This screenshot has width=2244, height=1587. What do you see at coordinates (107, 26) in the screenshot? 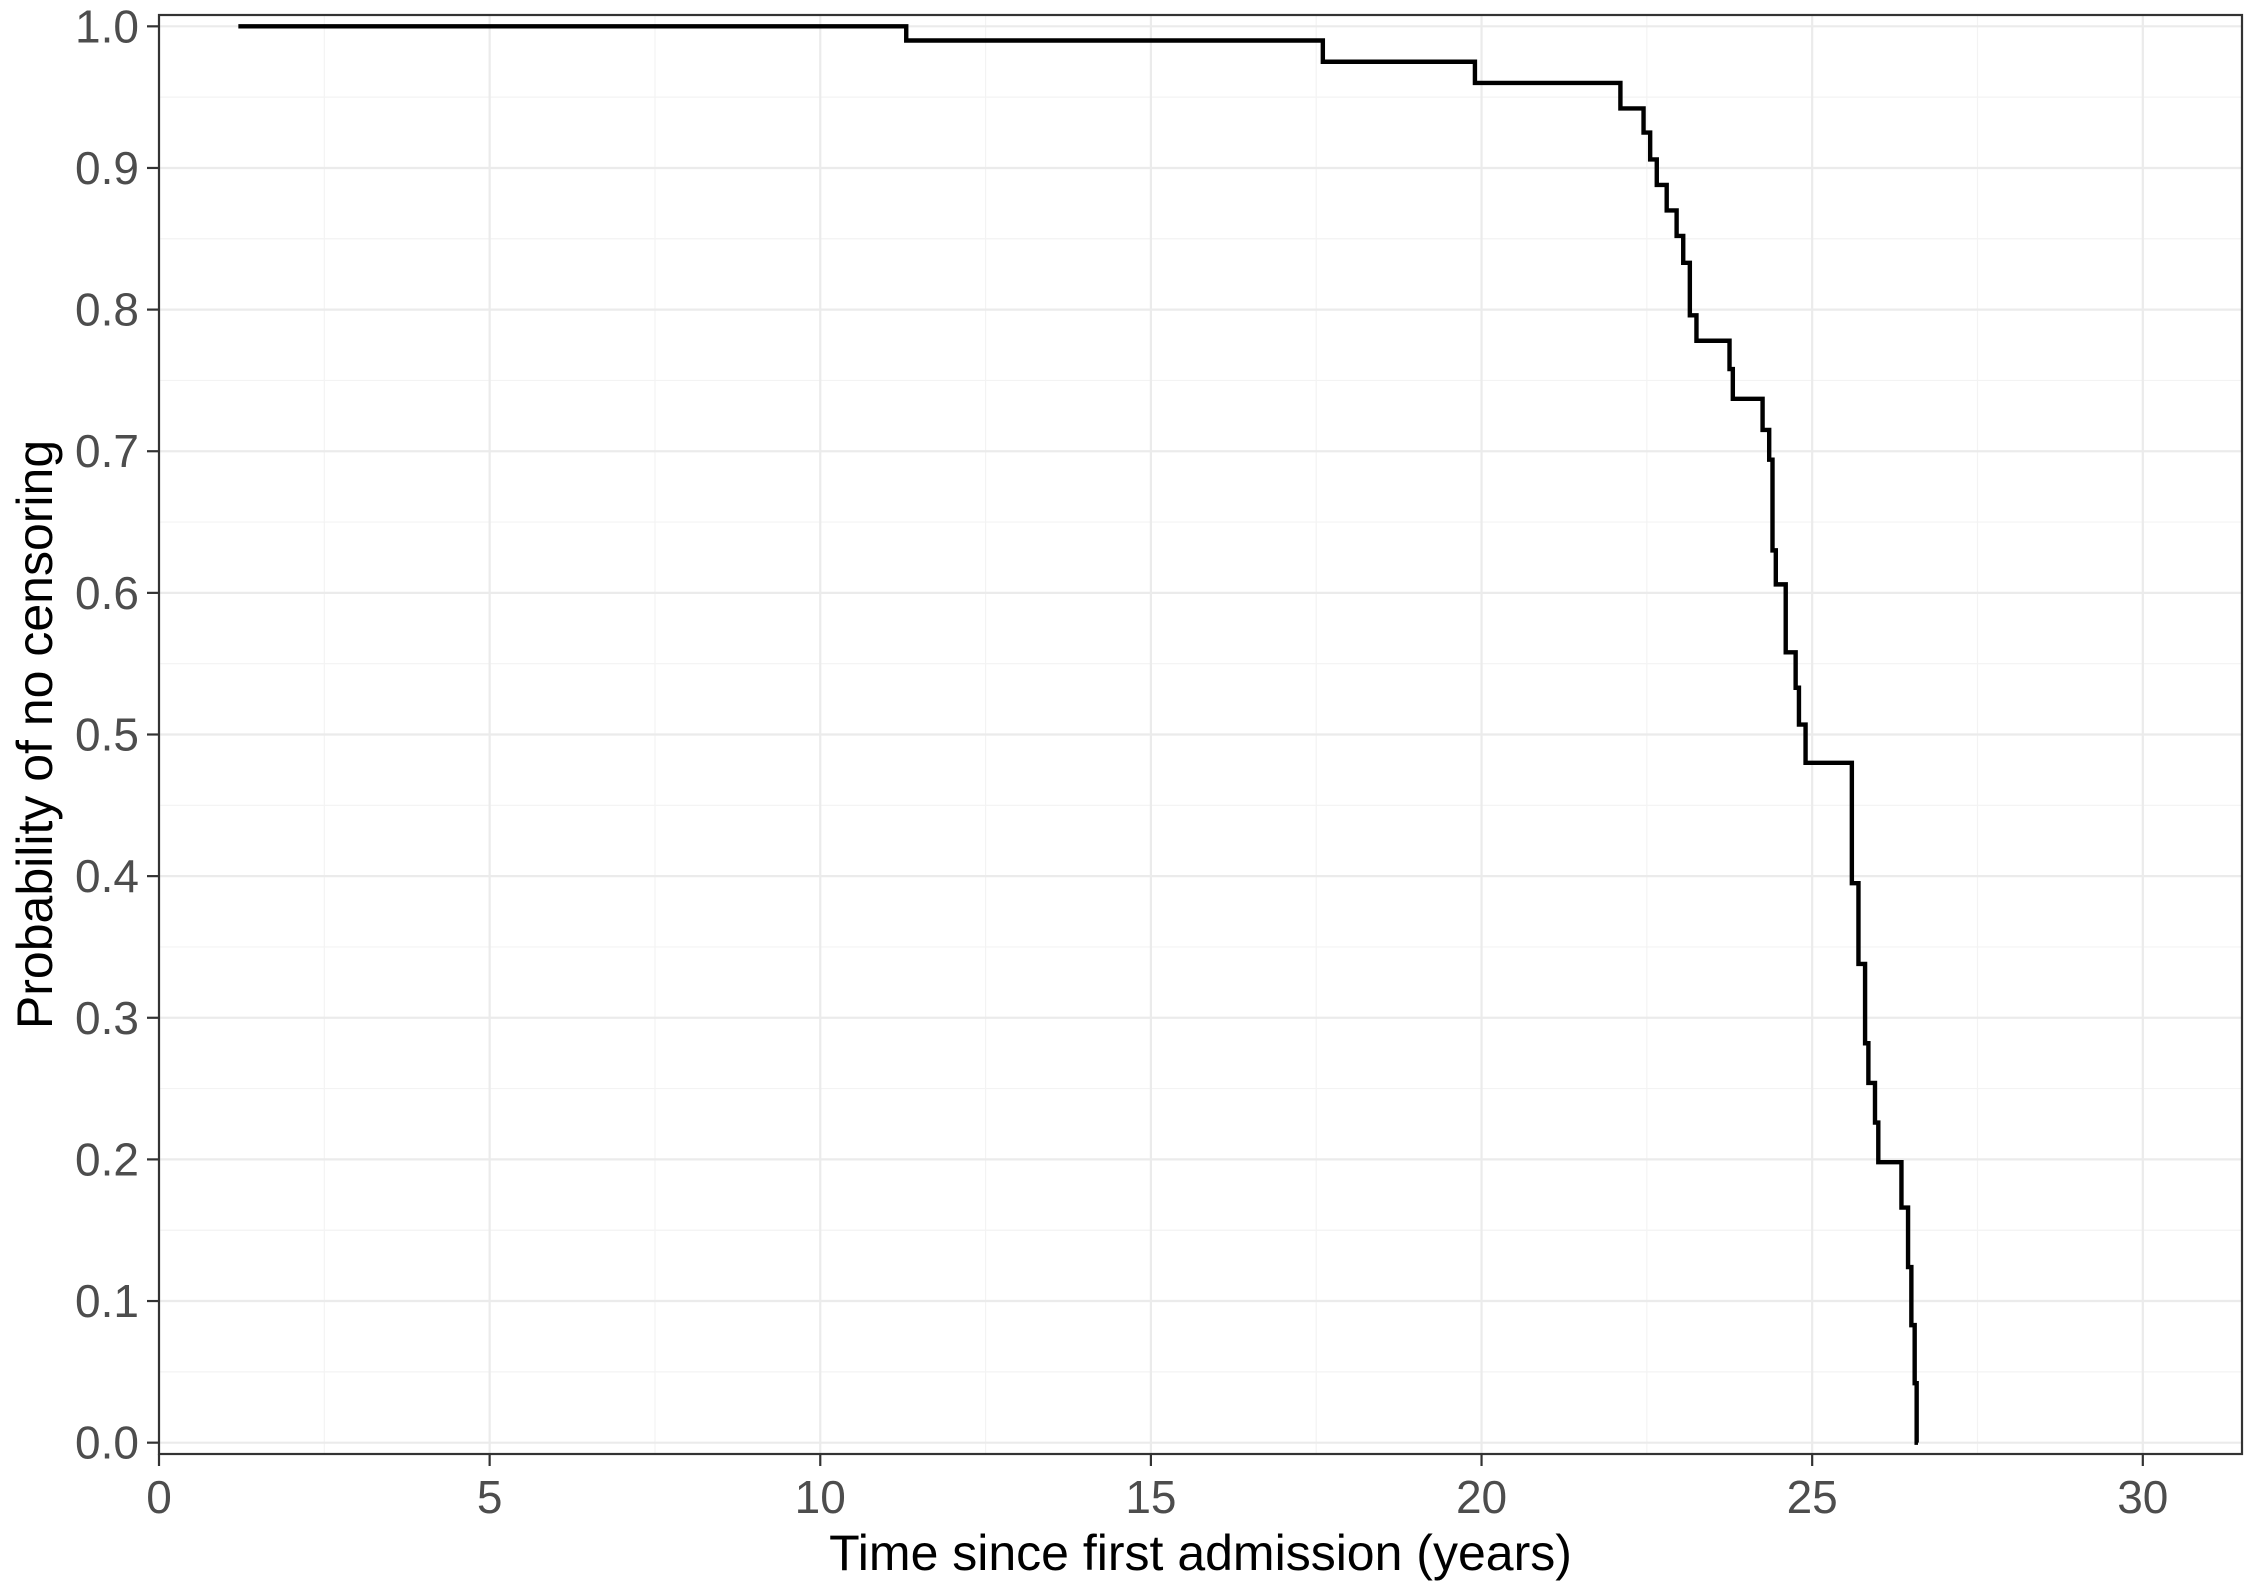
I see `y-tick-label: 1.0` at bounding box center [107, 26].